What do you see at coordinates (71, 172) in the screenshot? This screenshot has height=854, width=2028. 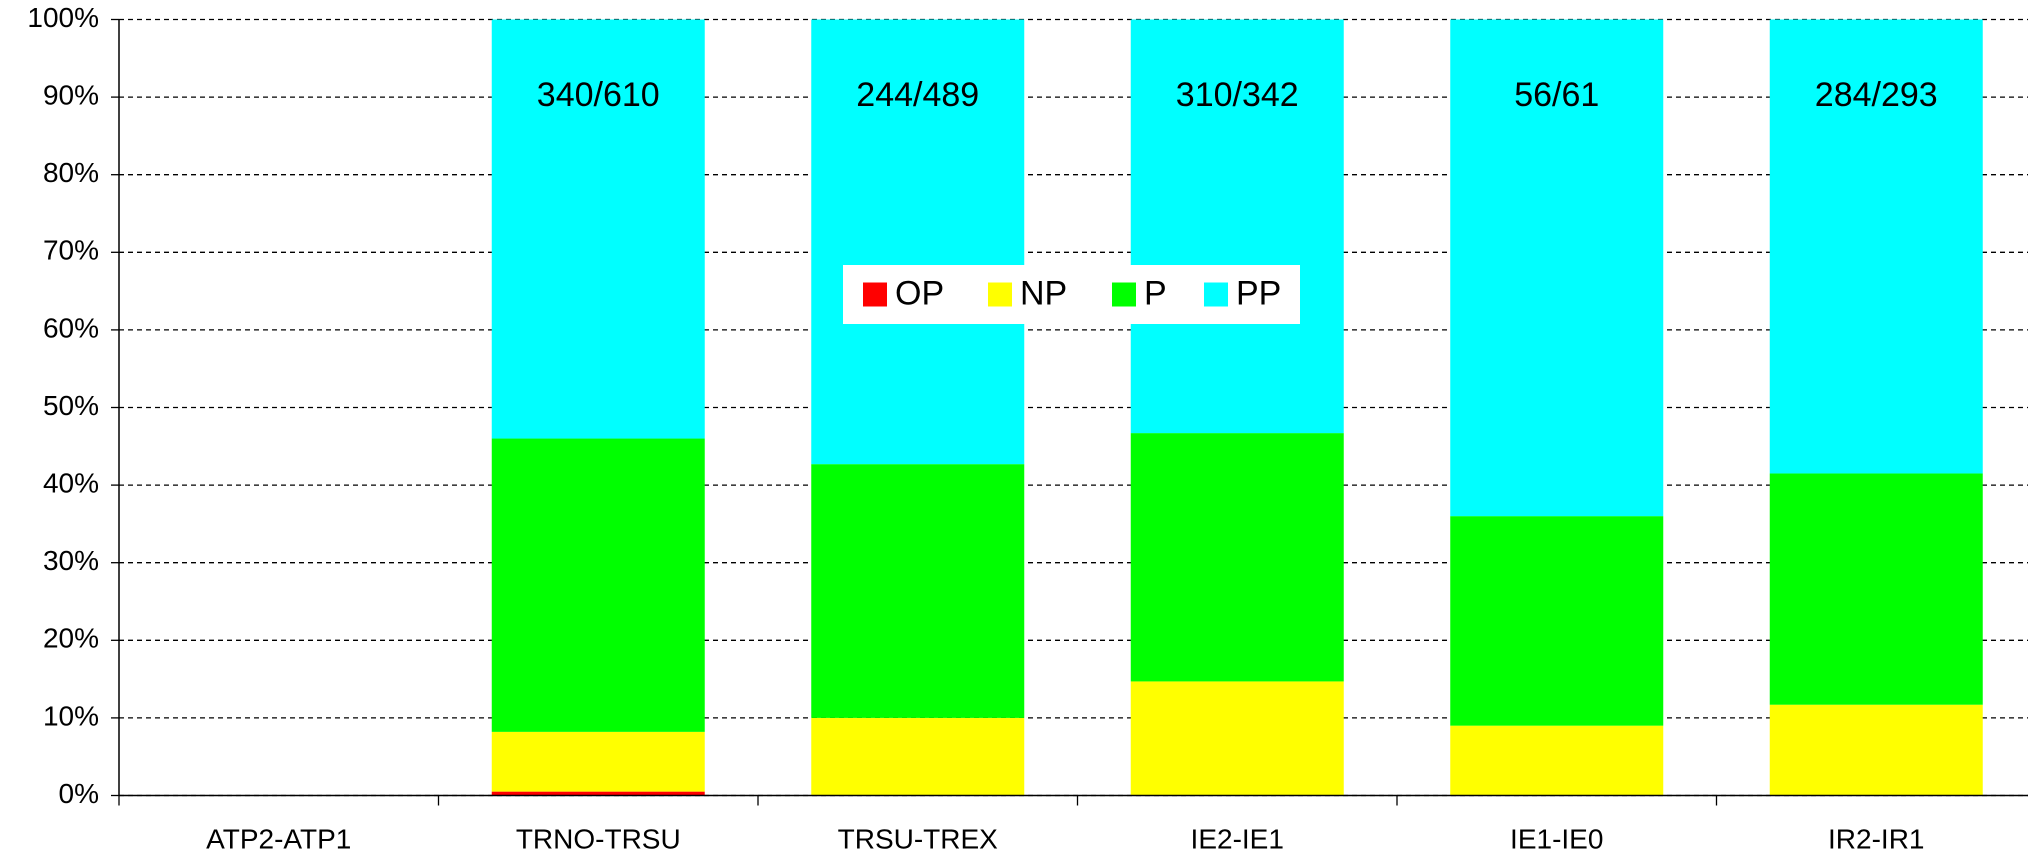 I see `y-tick-label: 80%` at bounding box center [71, 172].